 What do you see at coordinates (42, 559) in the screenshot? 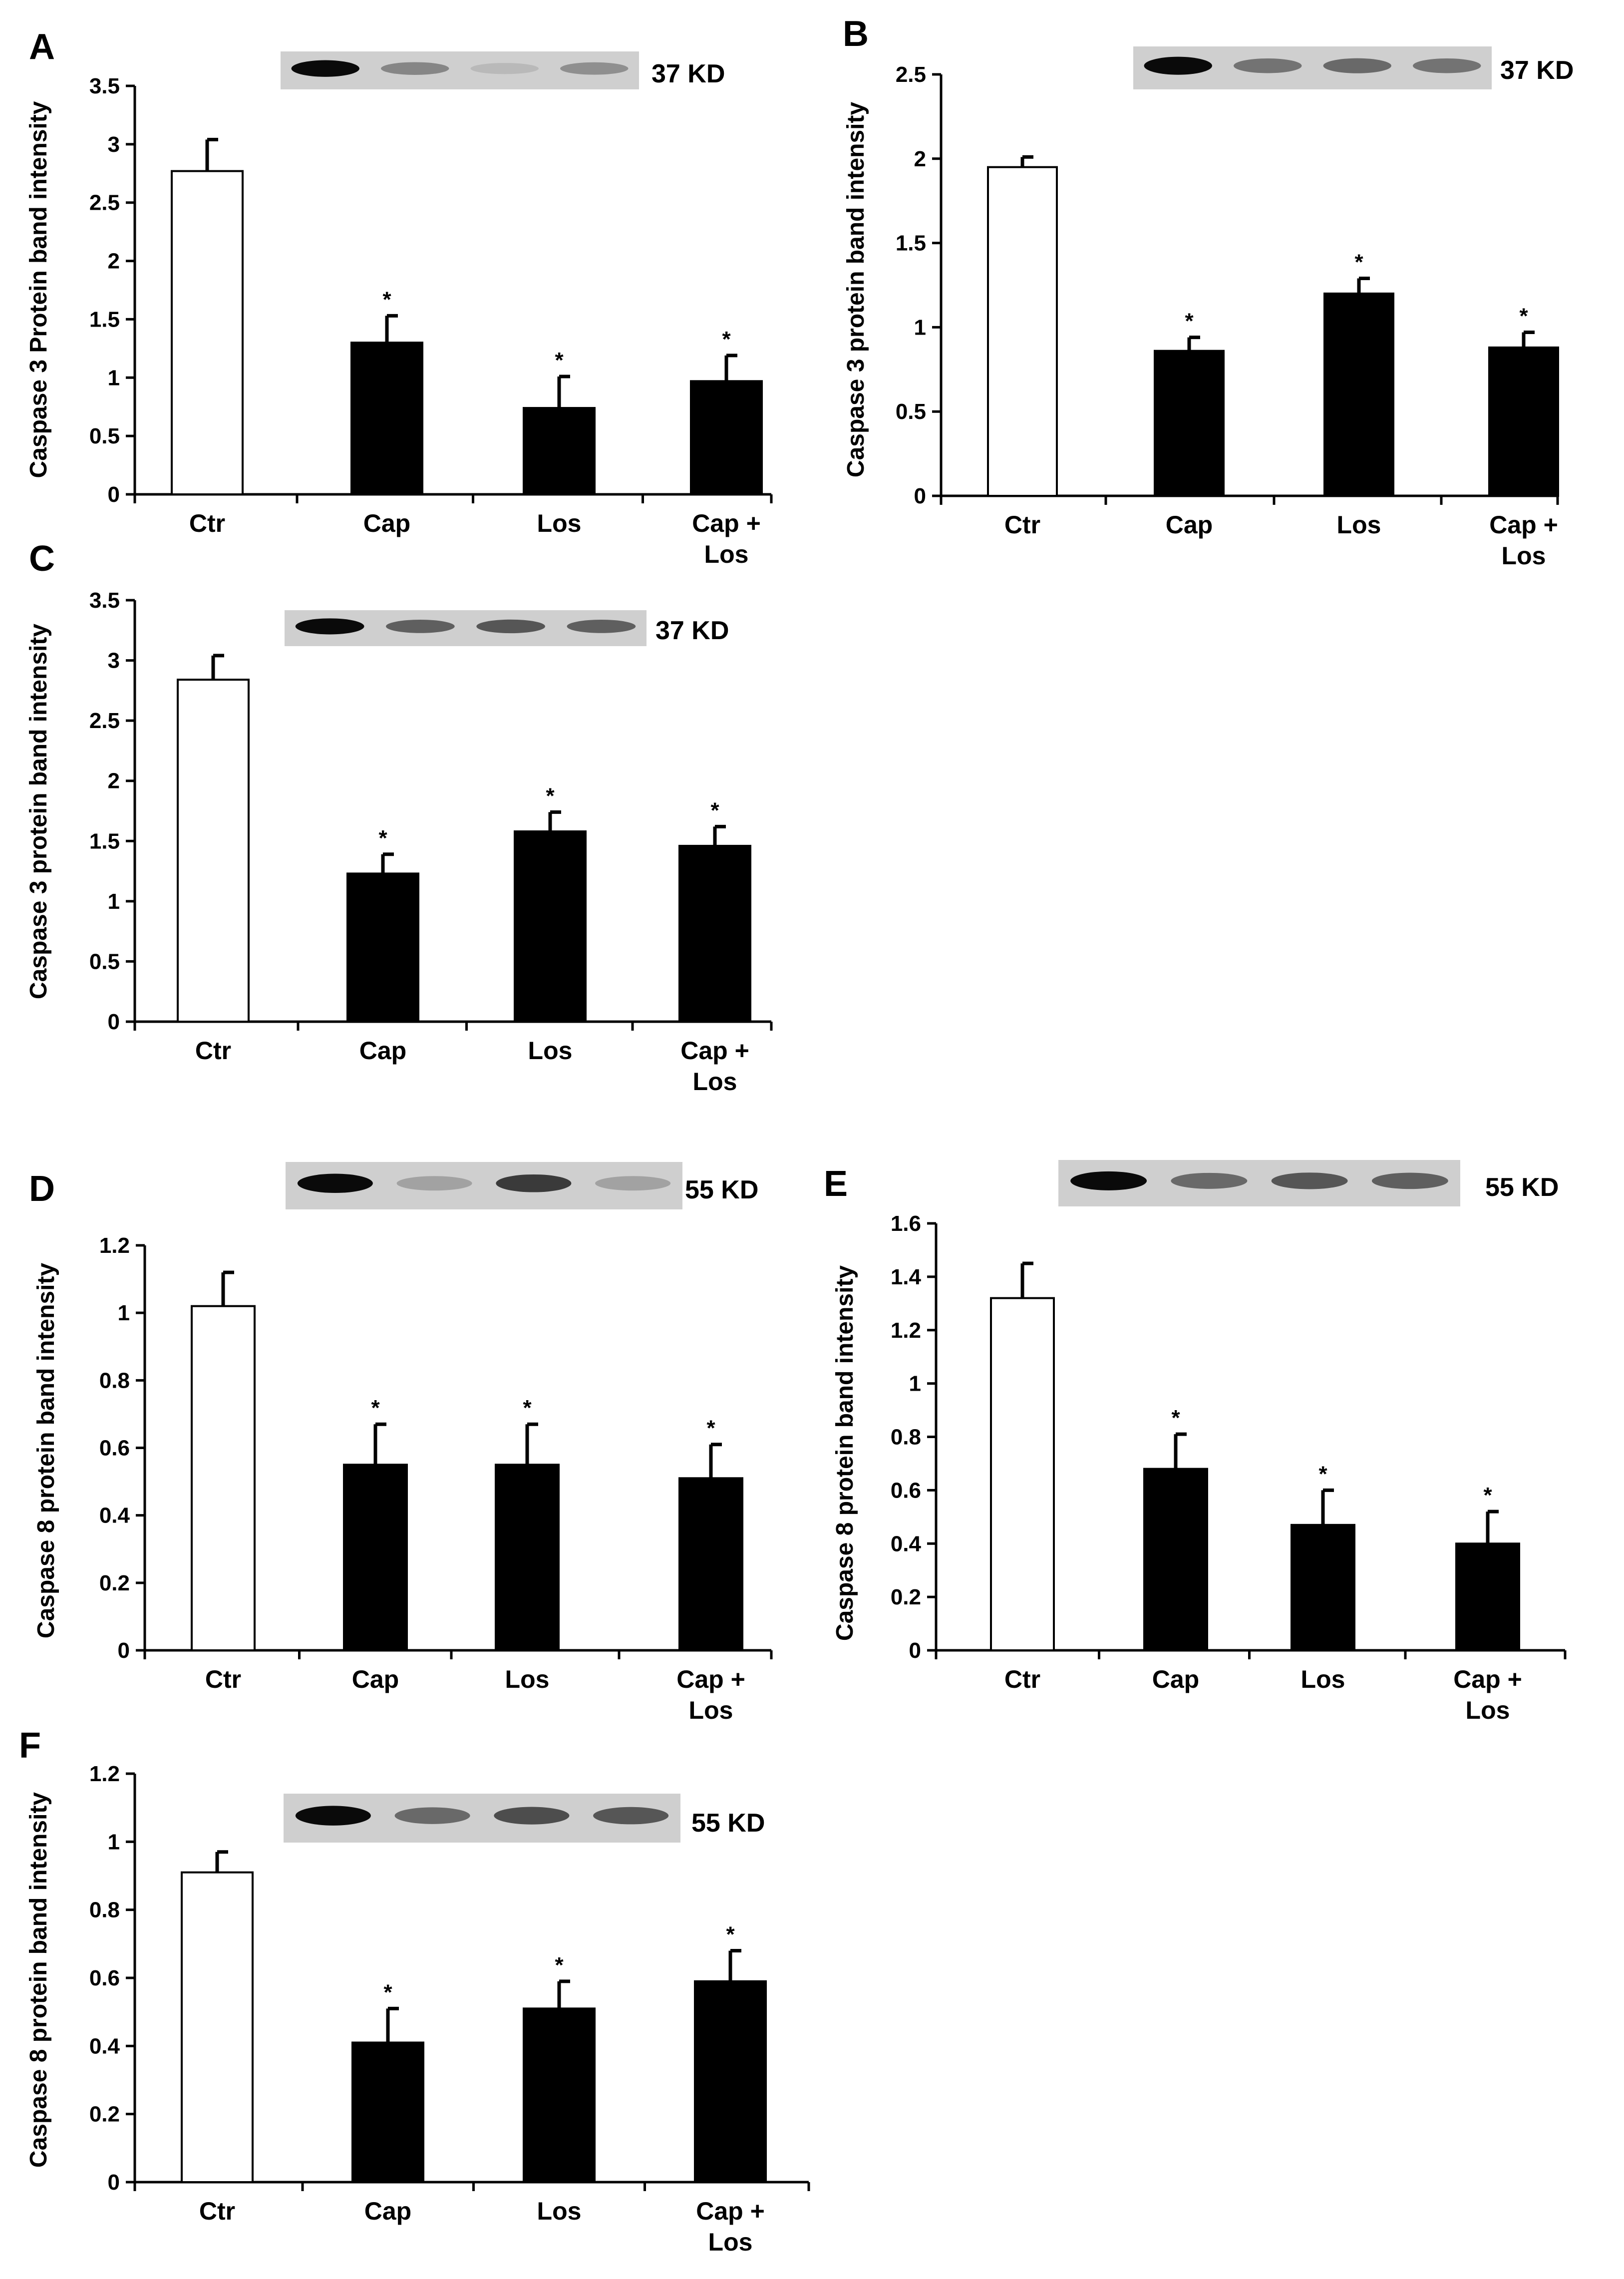
I see `panel-letter: C` at bounding box center [42, 559].